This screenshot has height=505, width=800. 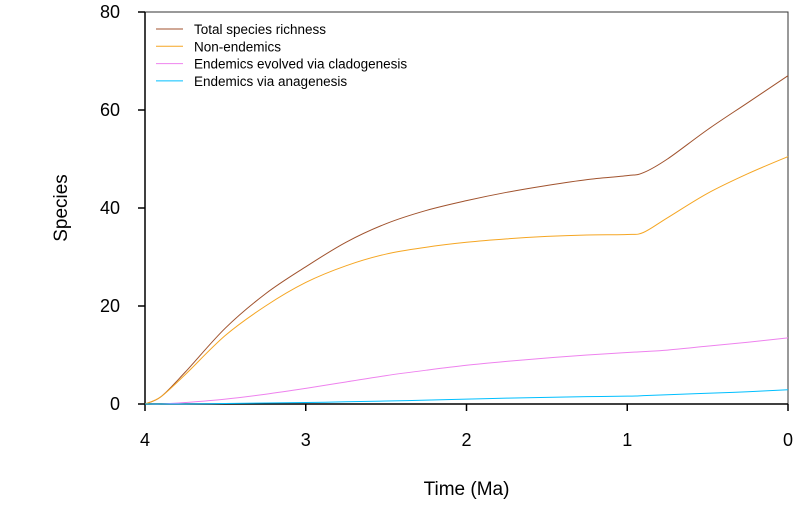 I want to click on y-axis-title: Species, so click(x=61, y=208).